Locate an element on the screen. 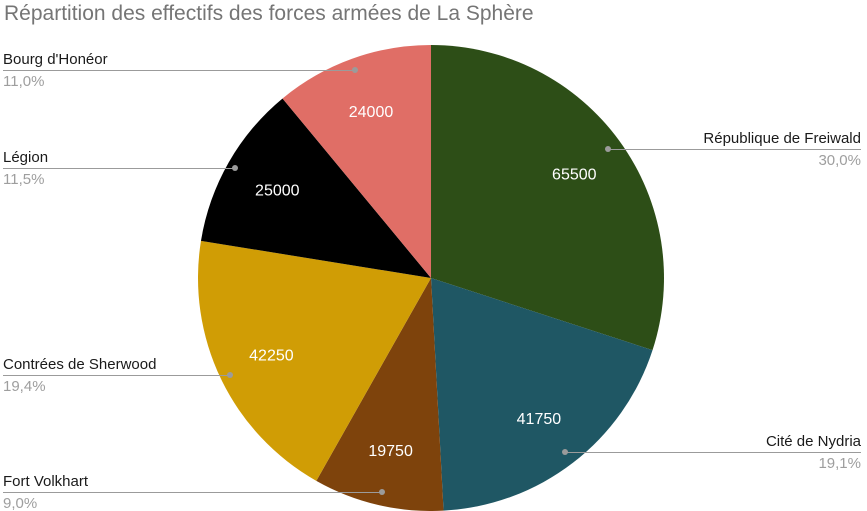  slice-value-label: 42250 is located at coordinates (271, 355).